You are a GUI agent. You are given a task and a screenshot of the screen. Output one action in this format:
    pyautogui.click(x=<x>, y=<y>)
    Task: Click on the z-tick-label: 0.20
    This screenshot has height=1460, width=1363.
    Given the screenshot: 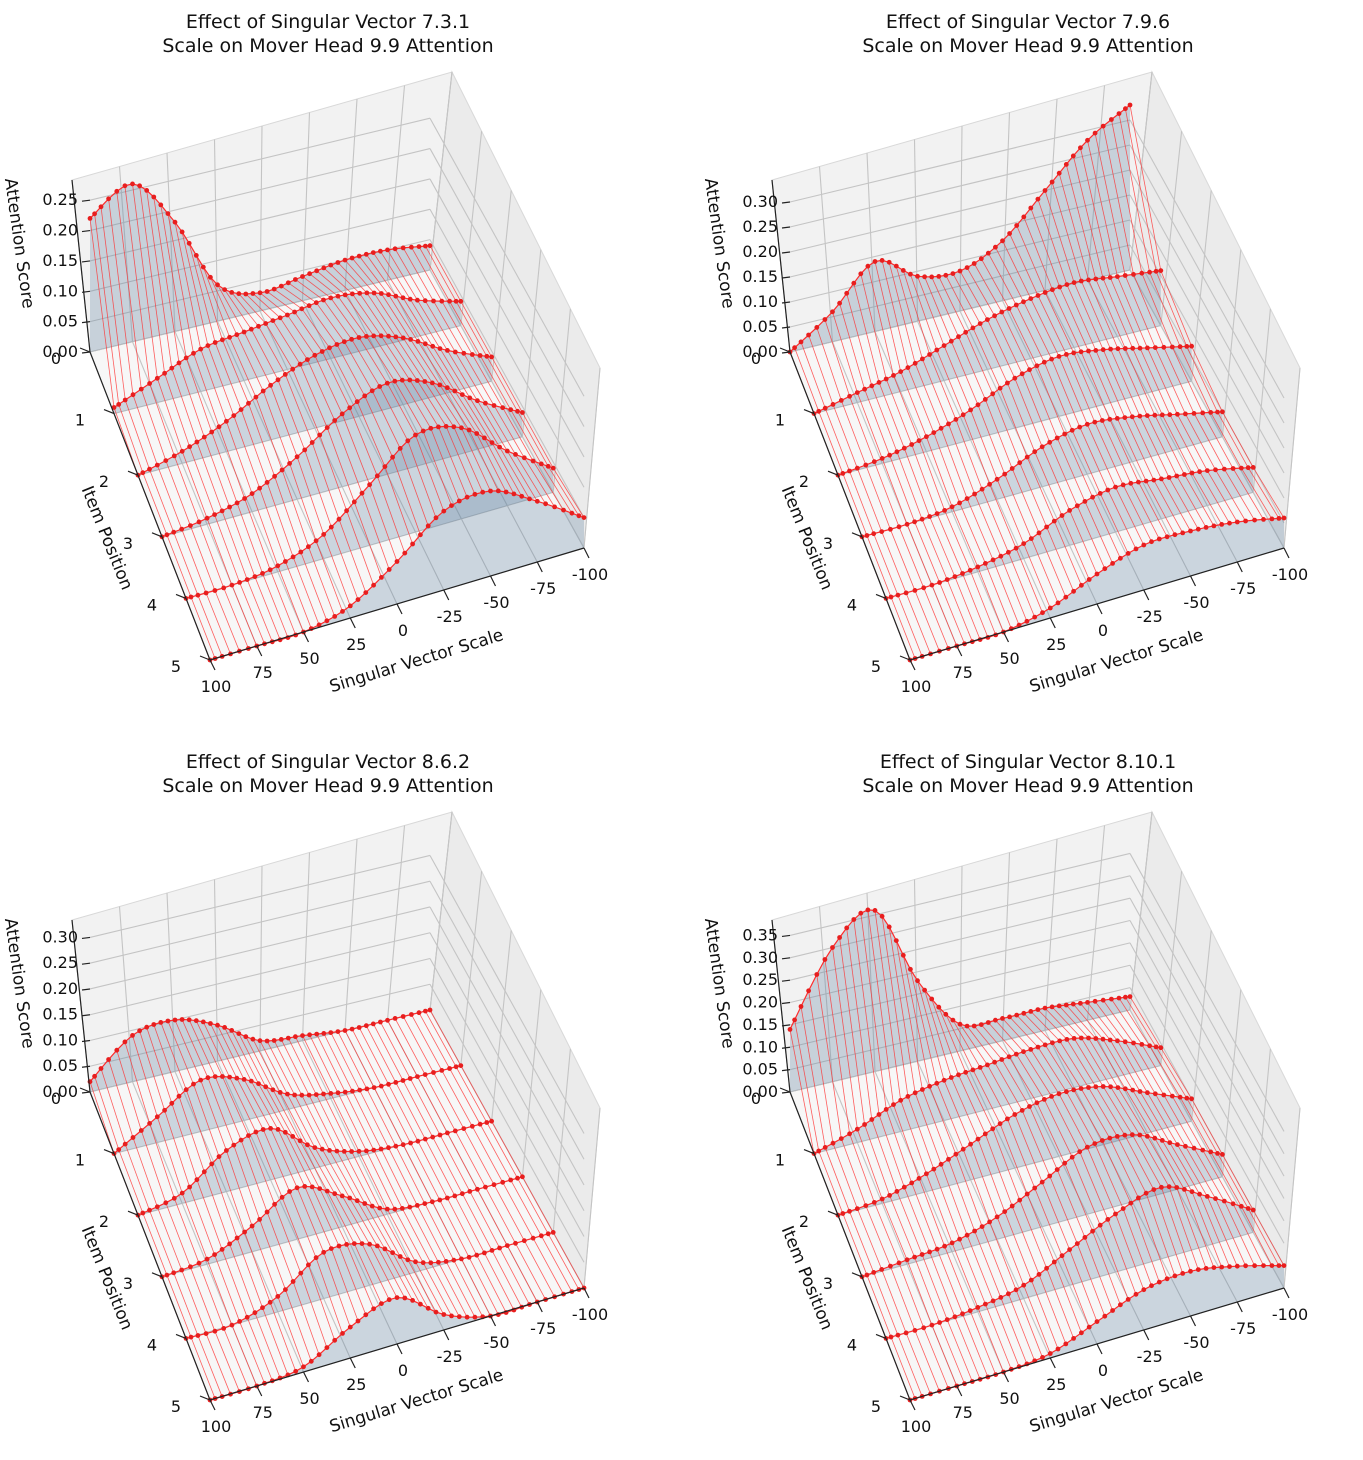 What is the action you would take?
    pyautogui.click(x=760, y=1002)
    